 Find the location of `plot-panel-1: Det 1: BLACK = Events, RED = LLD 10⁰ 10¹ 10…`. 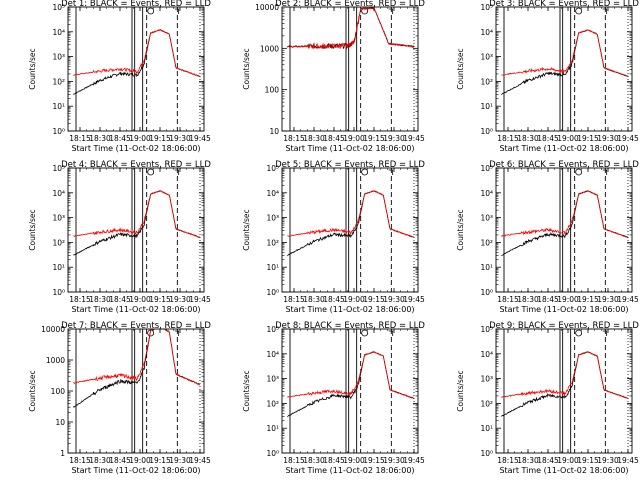

plot-panel-1: Det 1: BLACK = Events, RED = LLD 10⁰ 10¹ 10… is located at coordinates (119, 76).